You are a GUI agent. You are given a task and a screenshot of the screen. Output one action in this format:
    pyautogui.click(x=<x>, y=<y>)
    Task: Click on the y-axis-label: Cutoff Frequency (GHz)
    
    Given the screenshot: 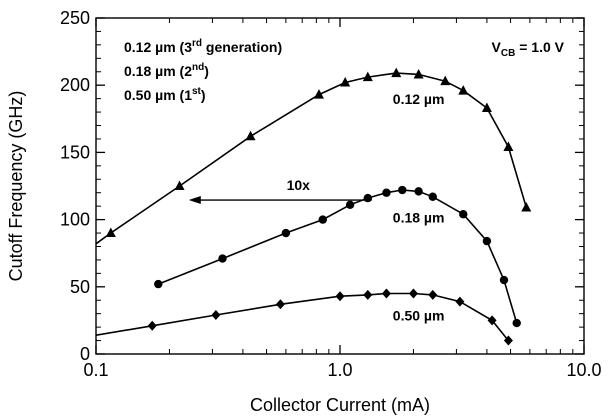 What is the action you would take?
    pyautogui.click(x=16, y=186)
    